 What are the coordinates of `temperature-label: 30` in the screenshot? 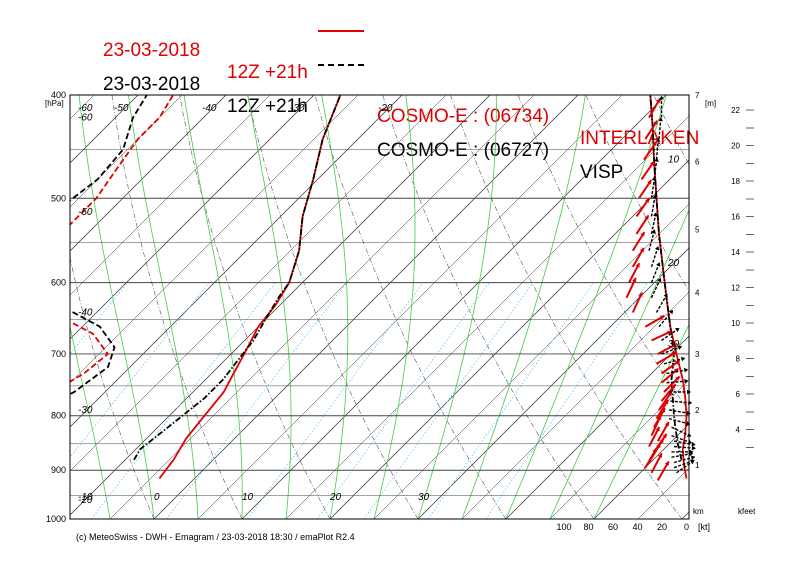 It's located at (424, 497).